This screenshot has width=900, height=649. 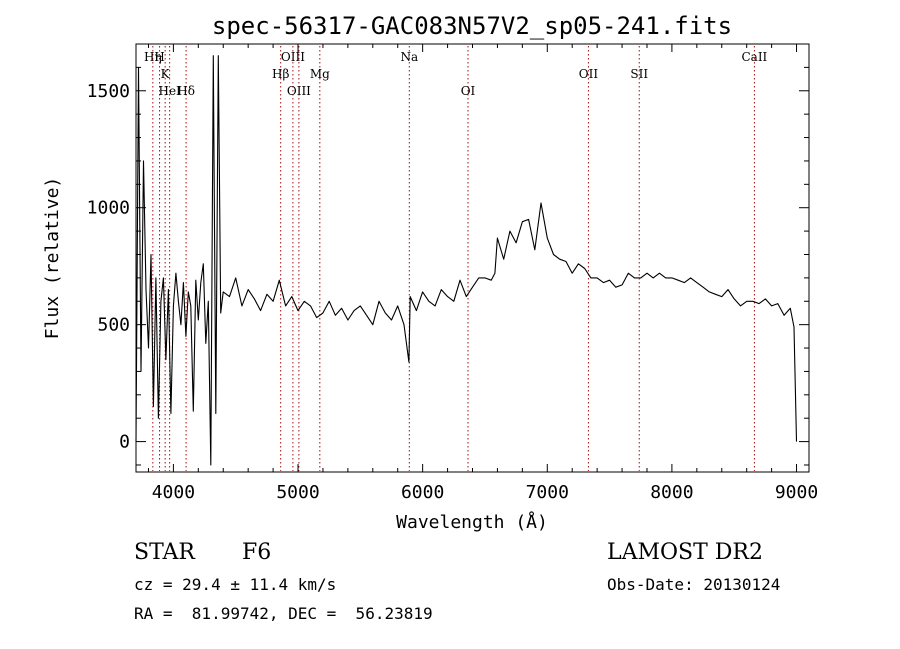 What do you see at coordinates (280, 74) in the screenshot?
I see `line-label-5: Hβ` at bounding box center [280, 74].